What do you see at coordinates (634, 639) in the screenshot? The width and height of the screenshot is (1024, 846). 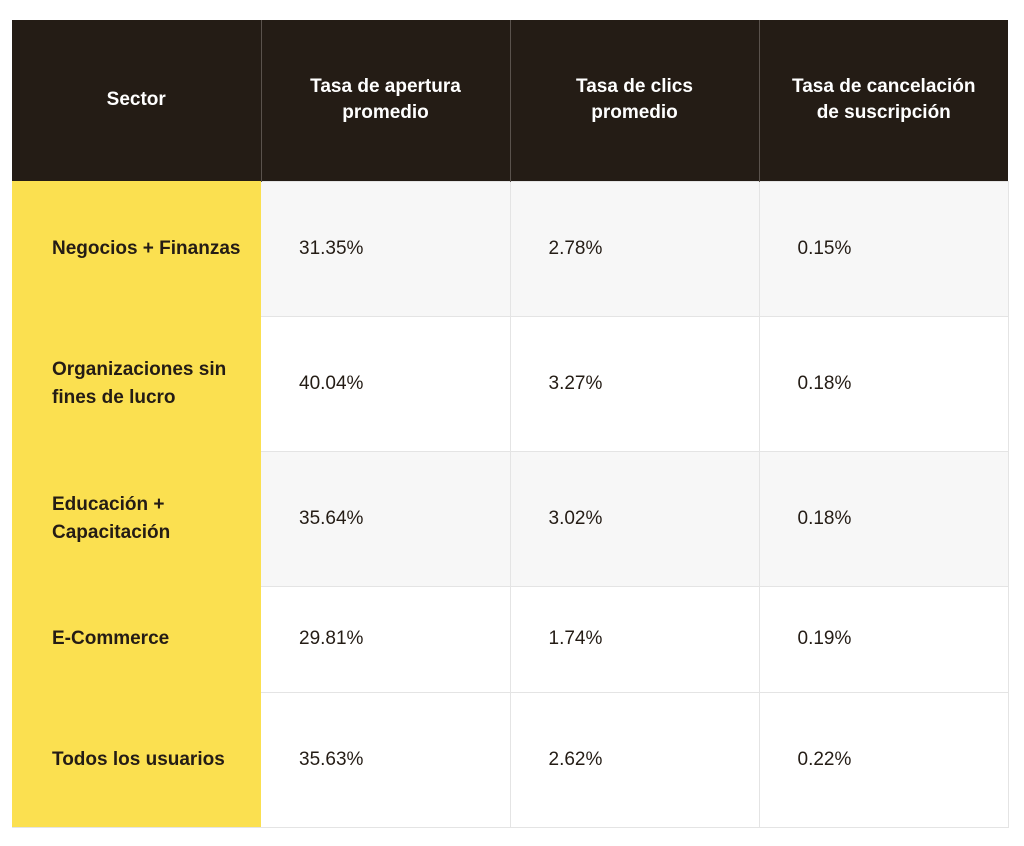 I see `click-rate-cell: 1.74%` at bounding box center [634, 639].